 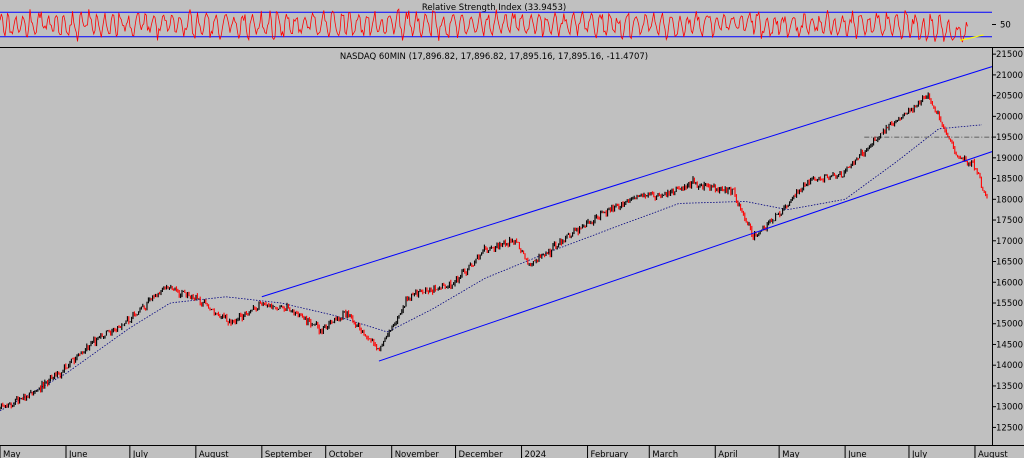 I want to click on price-y-tick-label: 19000, so click(x=1009, y=159).